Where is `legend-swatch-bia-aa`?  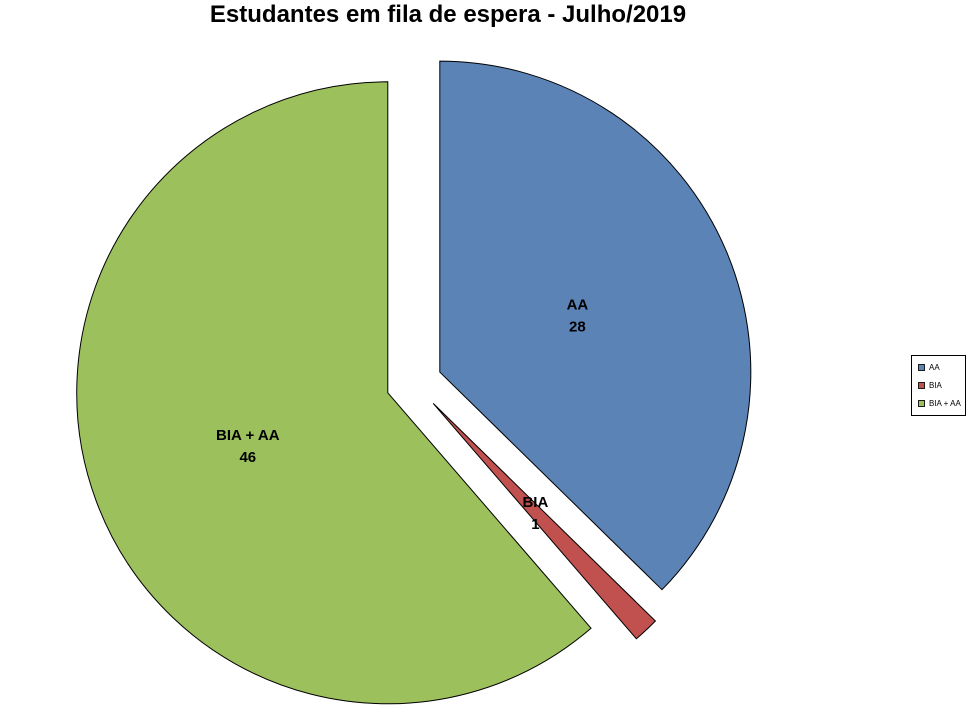
legend-swatch-bia-aa is located at coordinates (921, 403).